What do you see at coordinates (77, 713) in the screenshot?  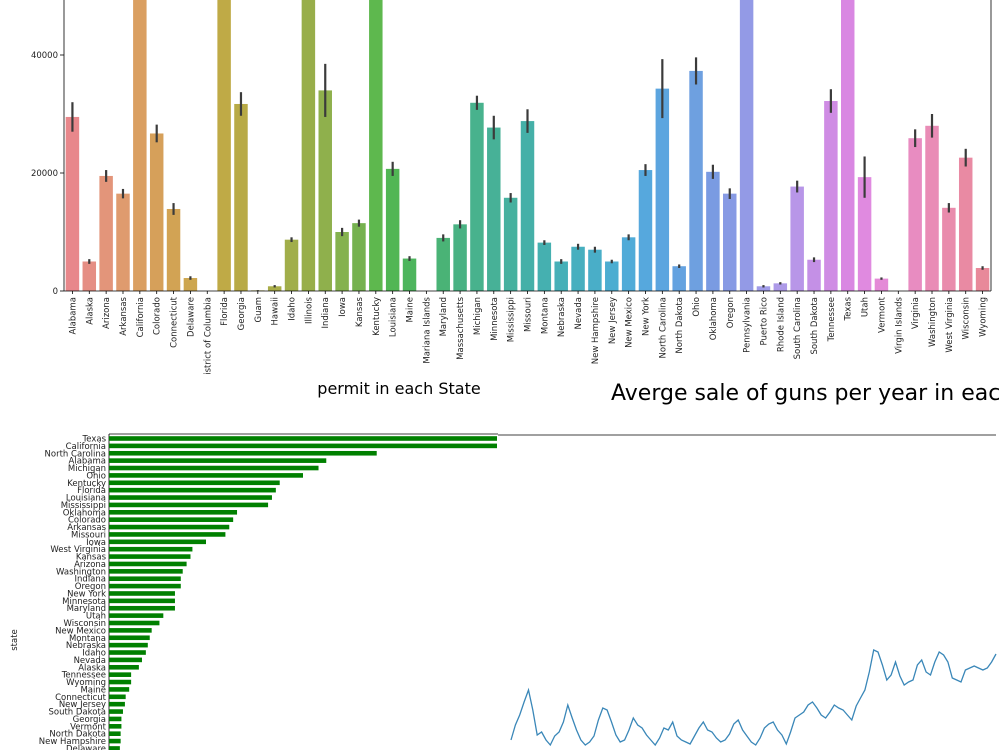 I see `hbar-label: South Dakota` at bounding box center [77, 713].